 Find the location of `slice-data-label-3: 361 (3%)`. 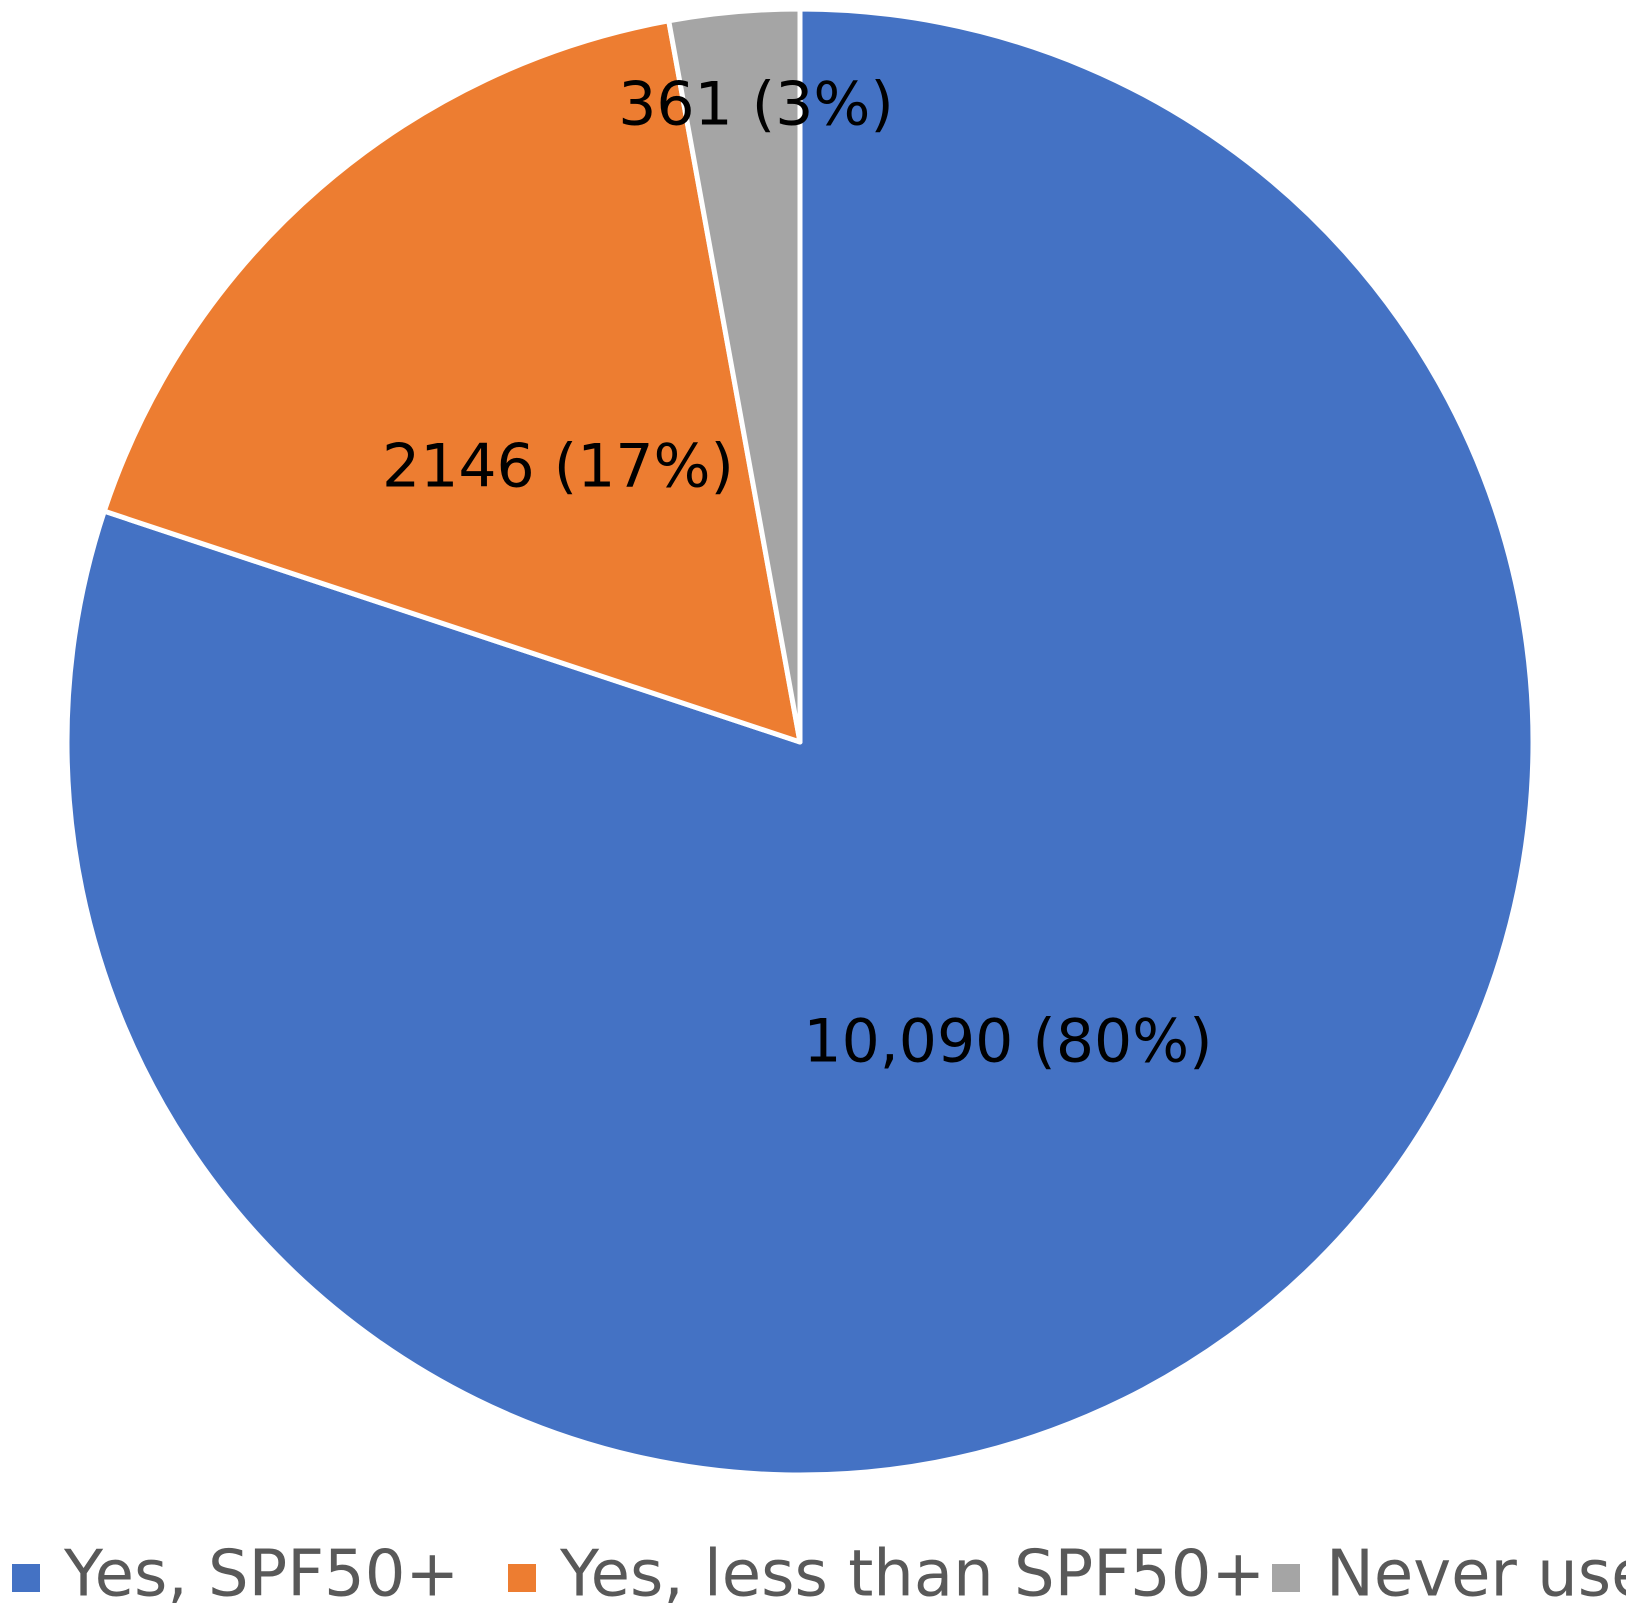

slice-data-label-3: 361 (3%) is located at coordinates (756, 105).